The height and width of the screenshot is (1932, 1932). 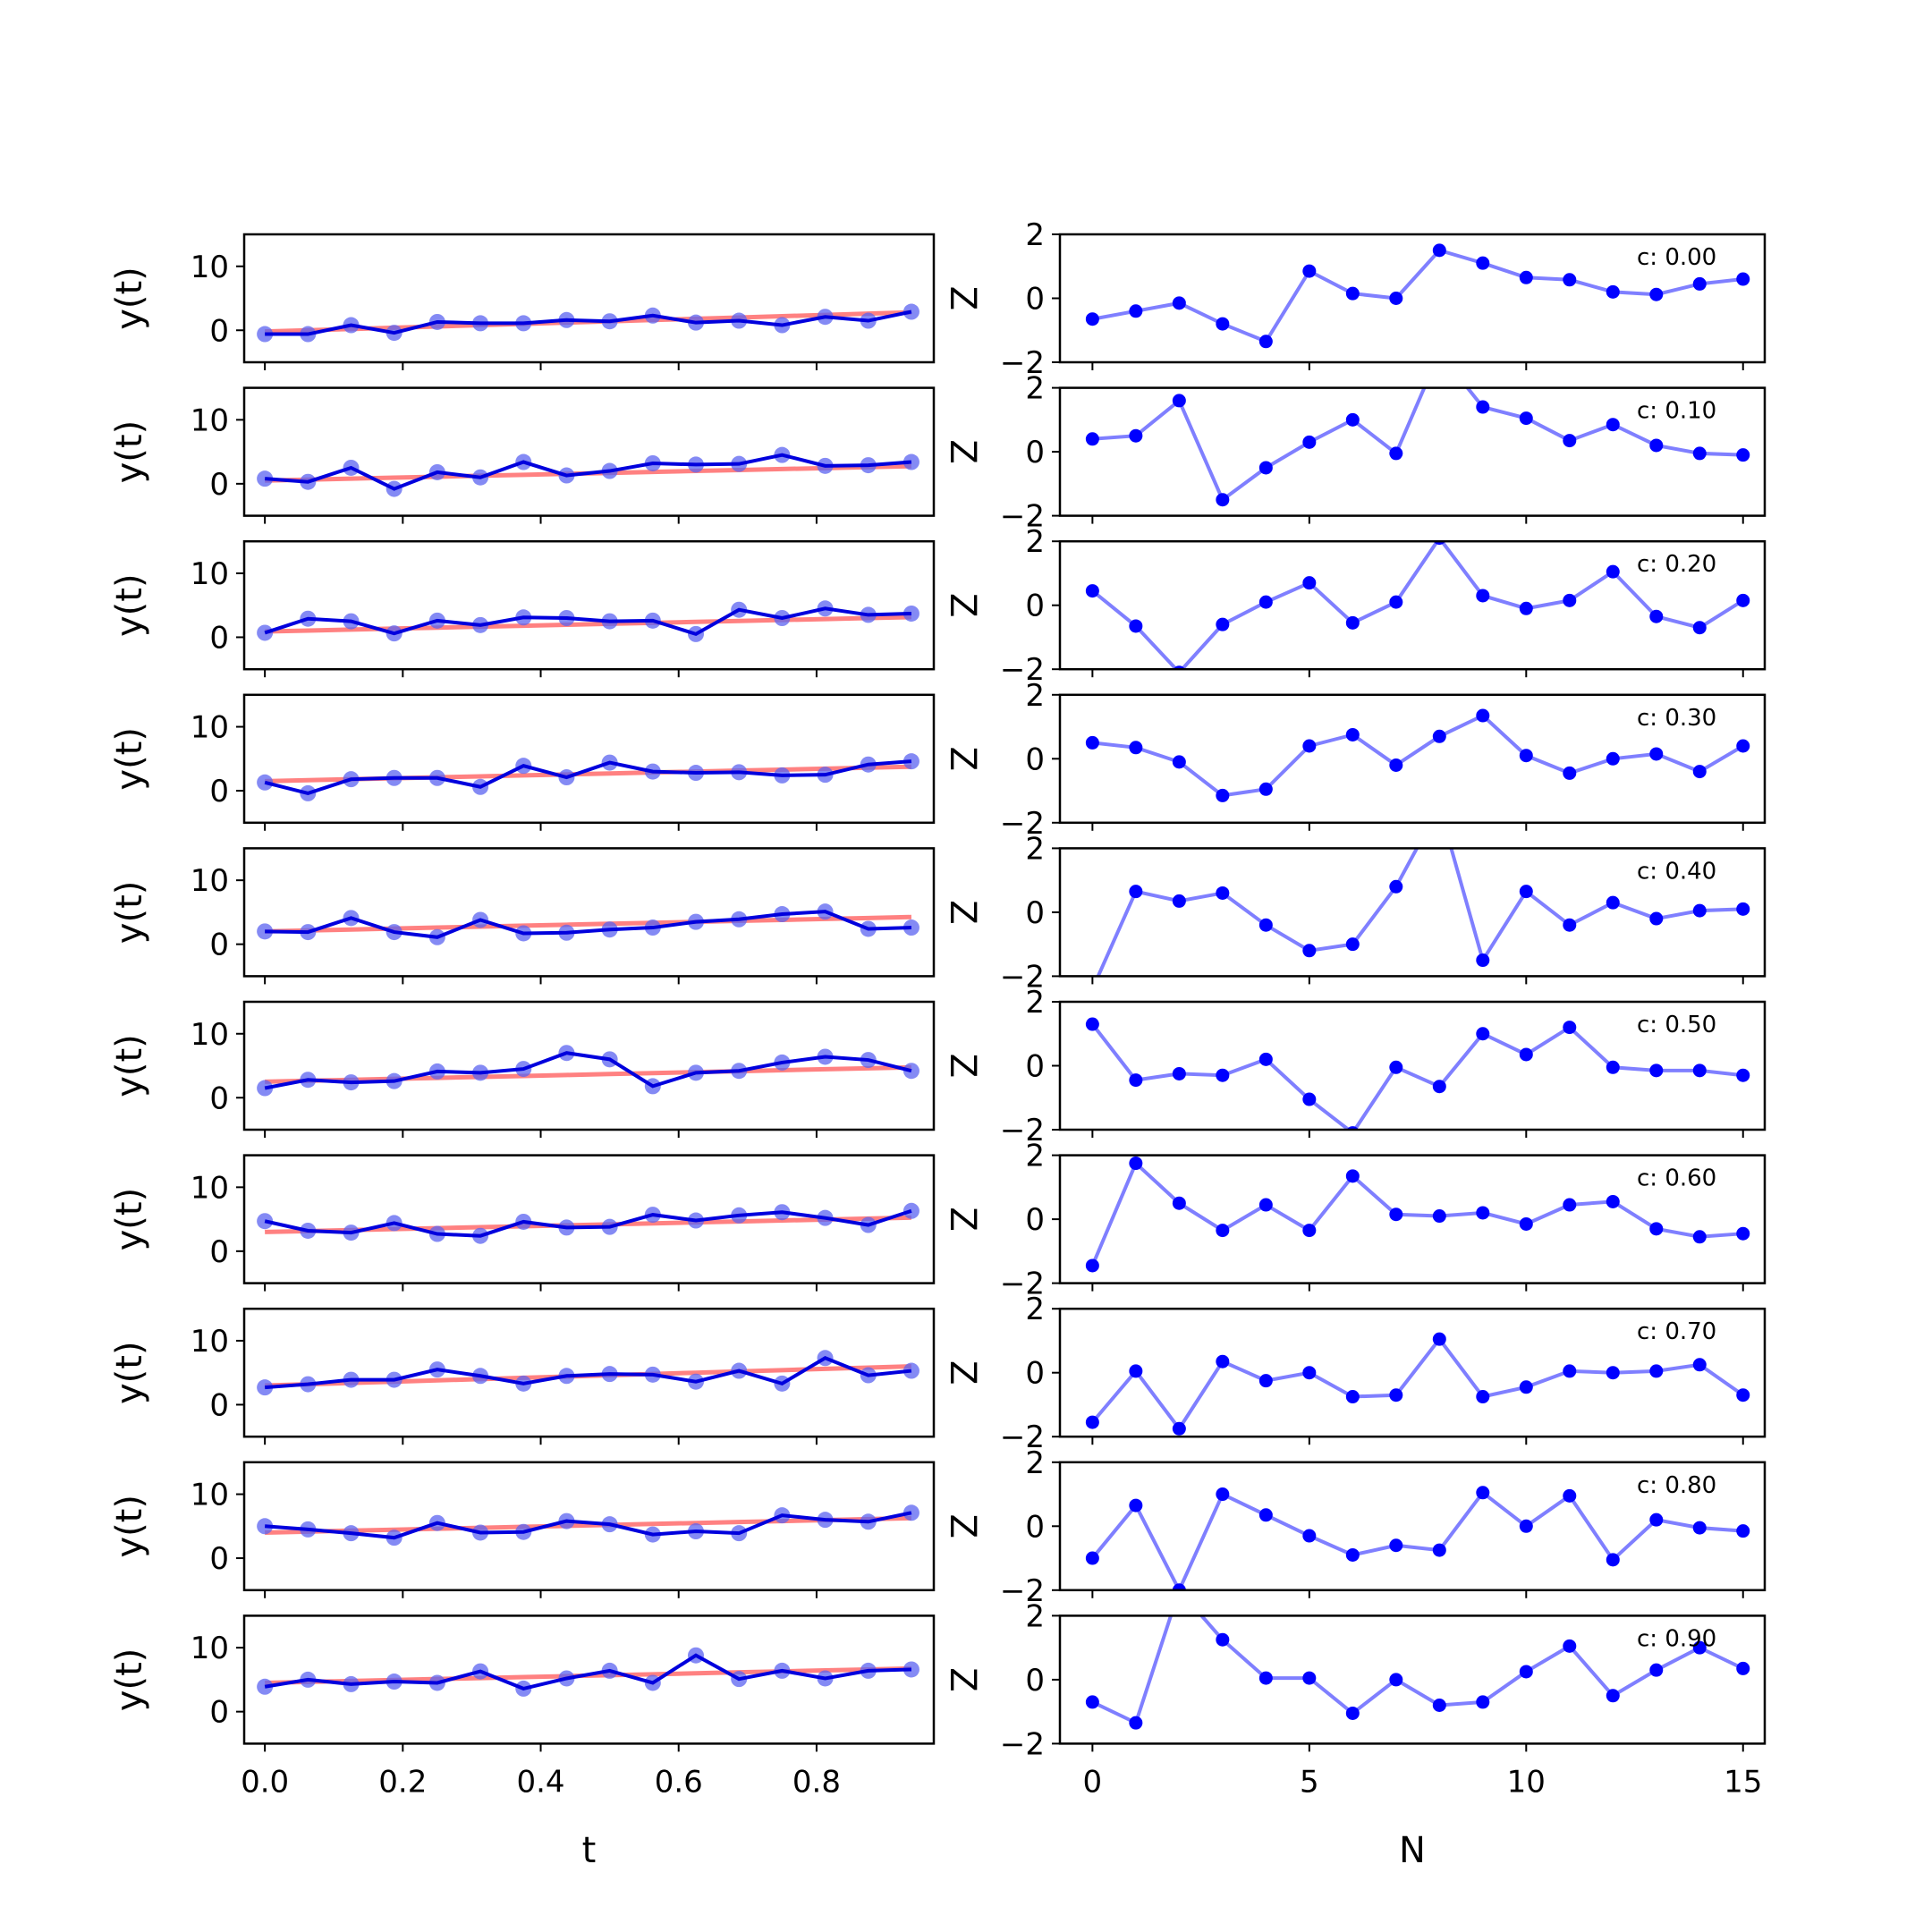 I want to click on panel-c-label: c: 0.20, so click(x=1676, y=564).